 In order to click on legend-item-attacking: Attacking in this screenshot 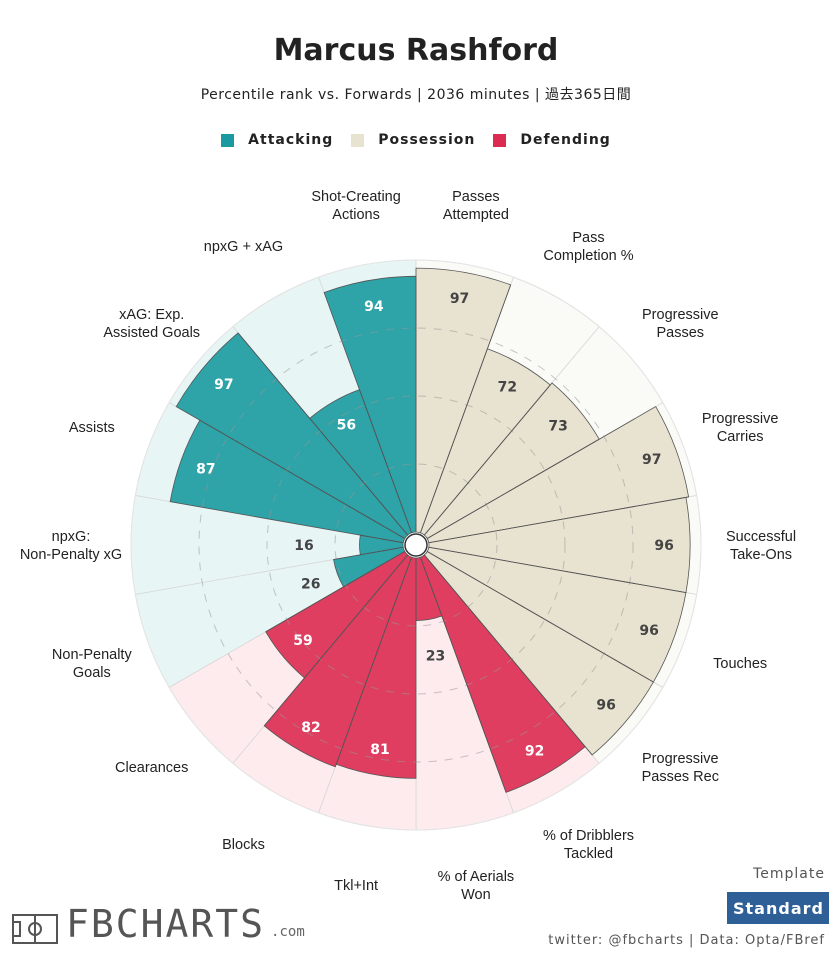, I will do `click(277, 140)`.